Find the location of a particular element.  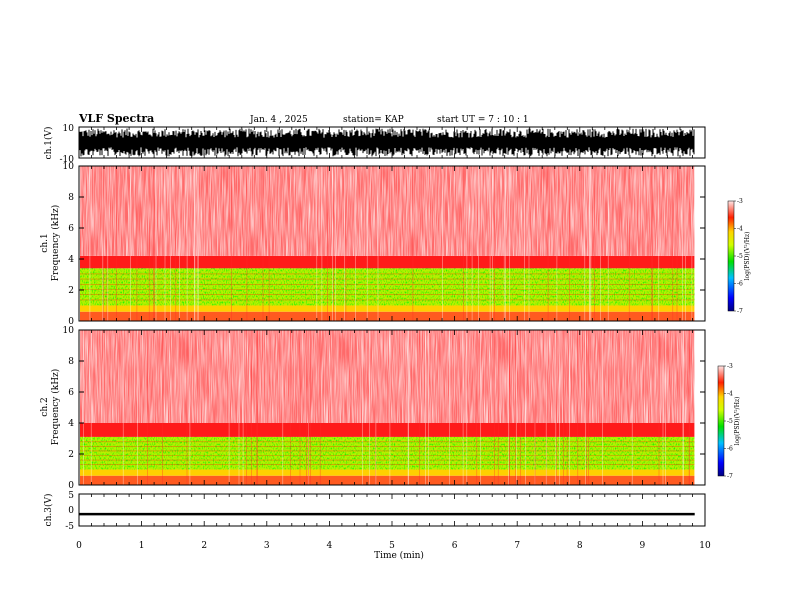

ch2-spectrogram-channel-label: ch.2 is located at coordinates (45, 406).